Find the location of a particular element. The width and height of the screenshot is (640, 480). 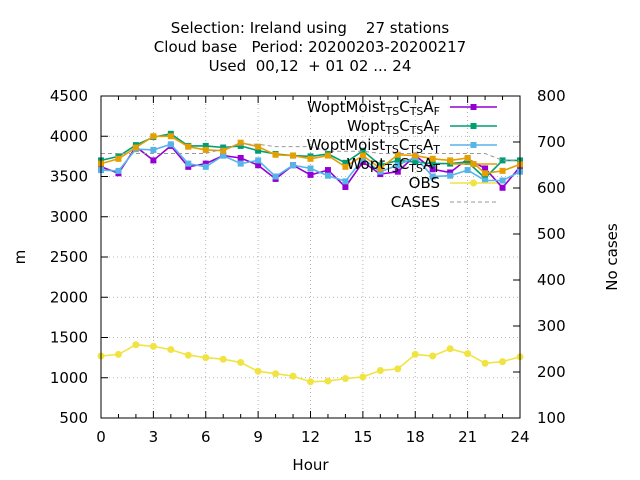

y-tick-label: 3500 is located at coordinates (69, 177).